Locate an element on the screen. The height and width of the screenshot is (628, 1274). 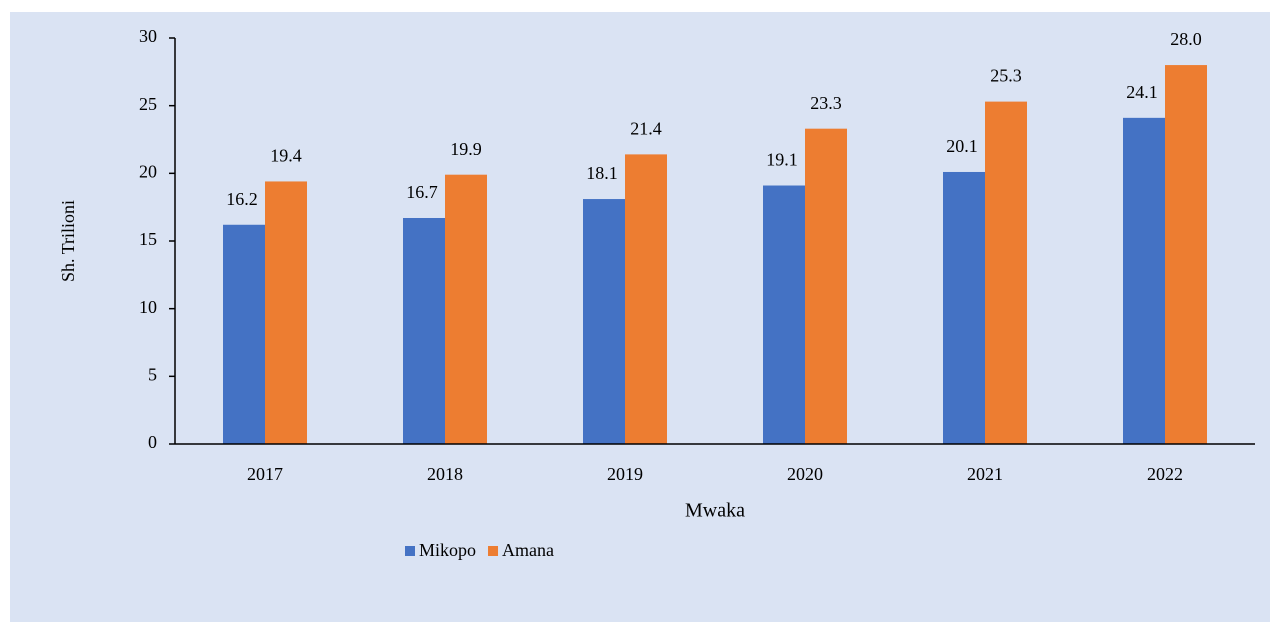
y-tick-label: 0 is located at coordinates (152, 442).